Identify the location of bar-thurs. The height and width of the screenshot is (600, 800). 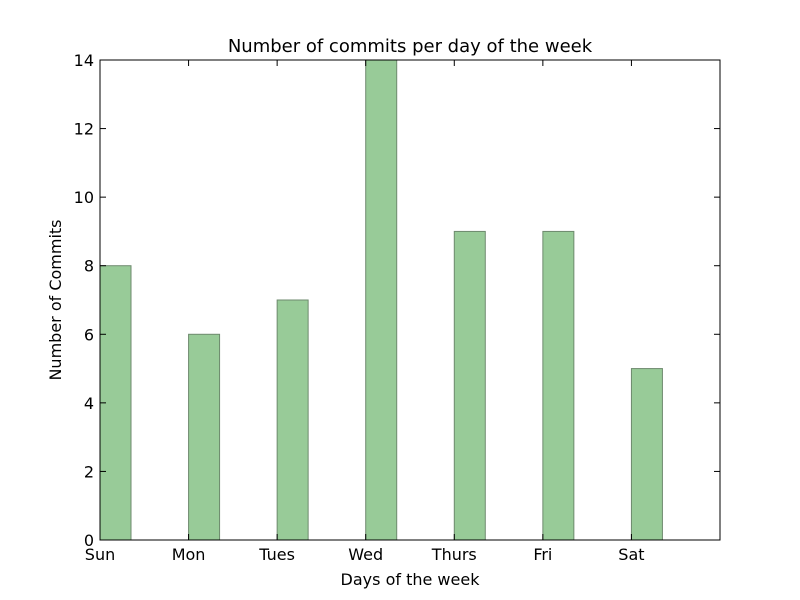
(469, 385).